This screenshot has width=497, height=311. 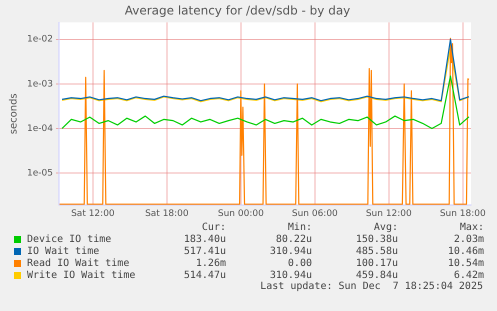 What do you see at coordinates (465, 263) in the screenshot?
I see `text: 10.54m` at bounding box center [465, 263].